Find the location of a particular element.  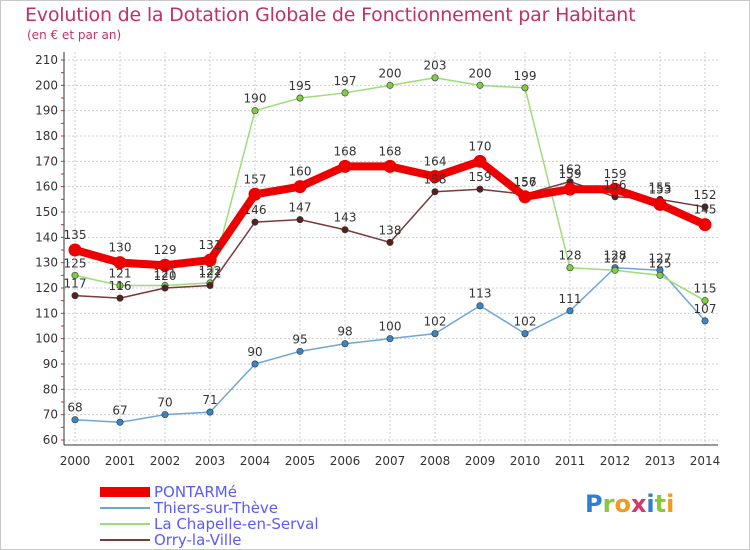

x-tick-label: 2008 is located at coordinates (435, 461).